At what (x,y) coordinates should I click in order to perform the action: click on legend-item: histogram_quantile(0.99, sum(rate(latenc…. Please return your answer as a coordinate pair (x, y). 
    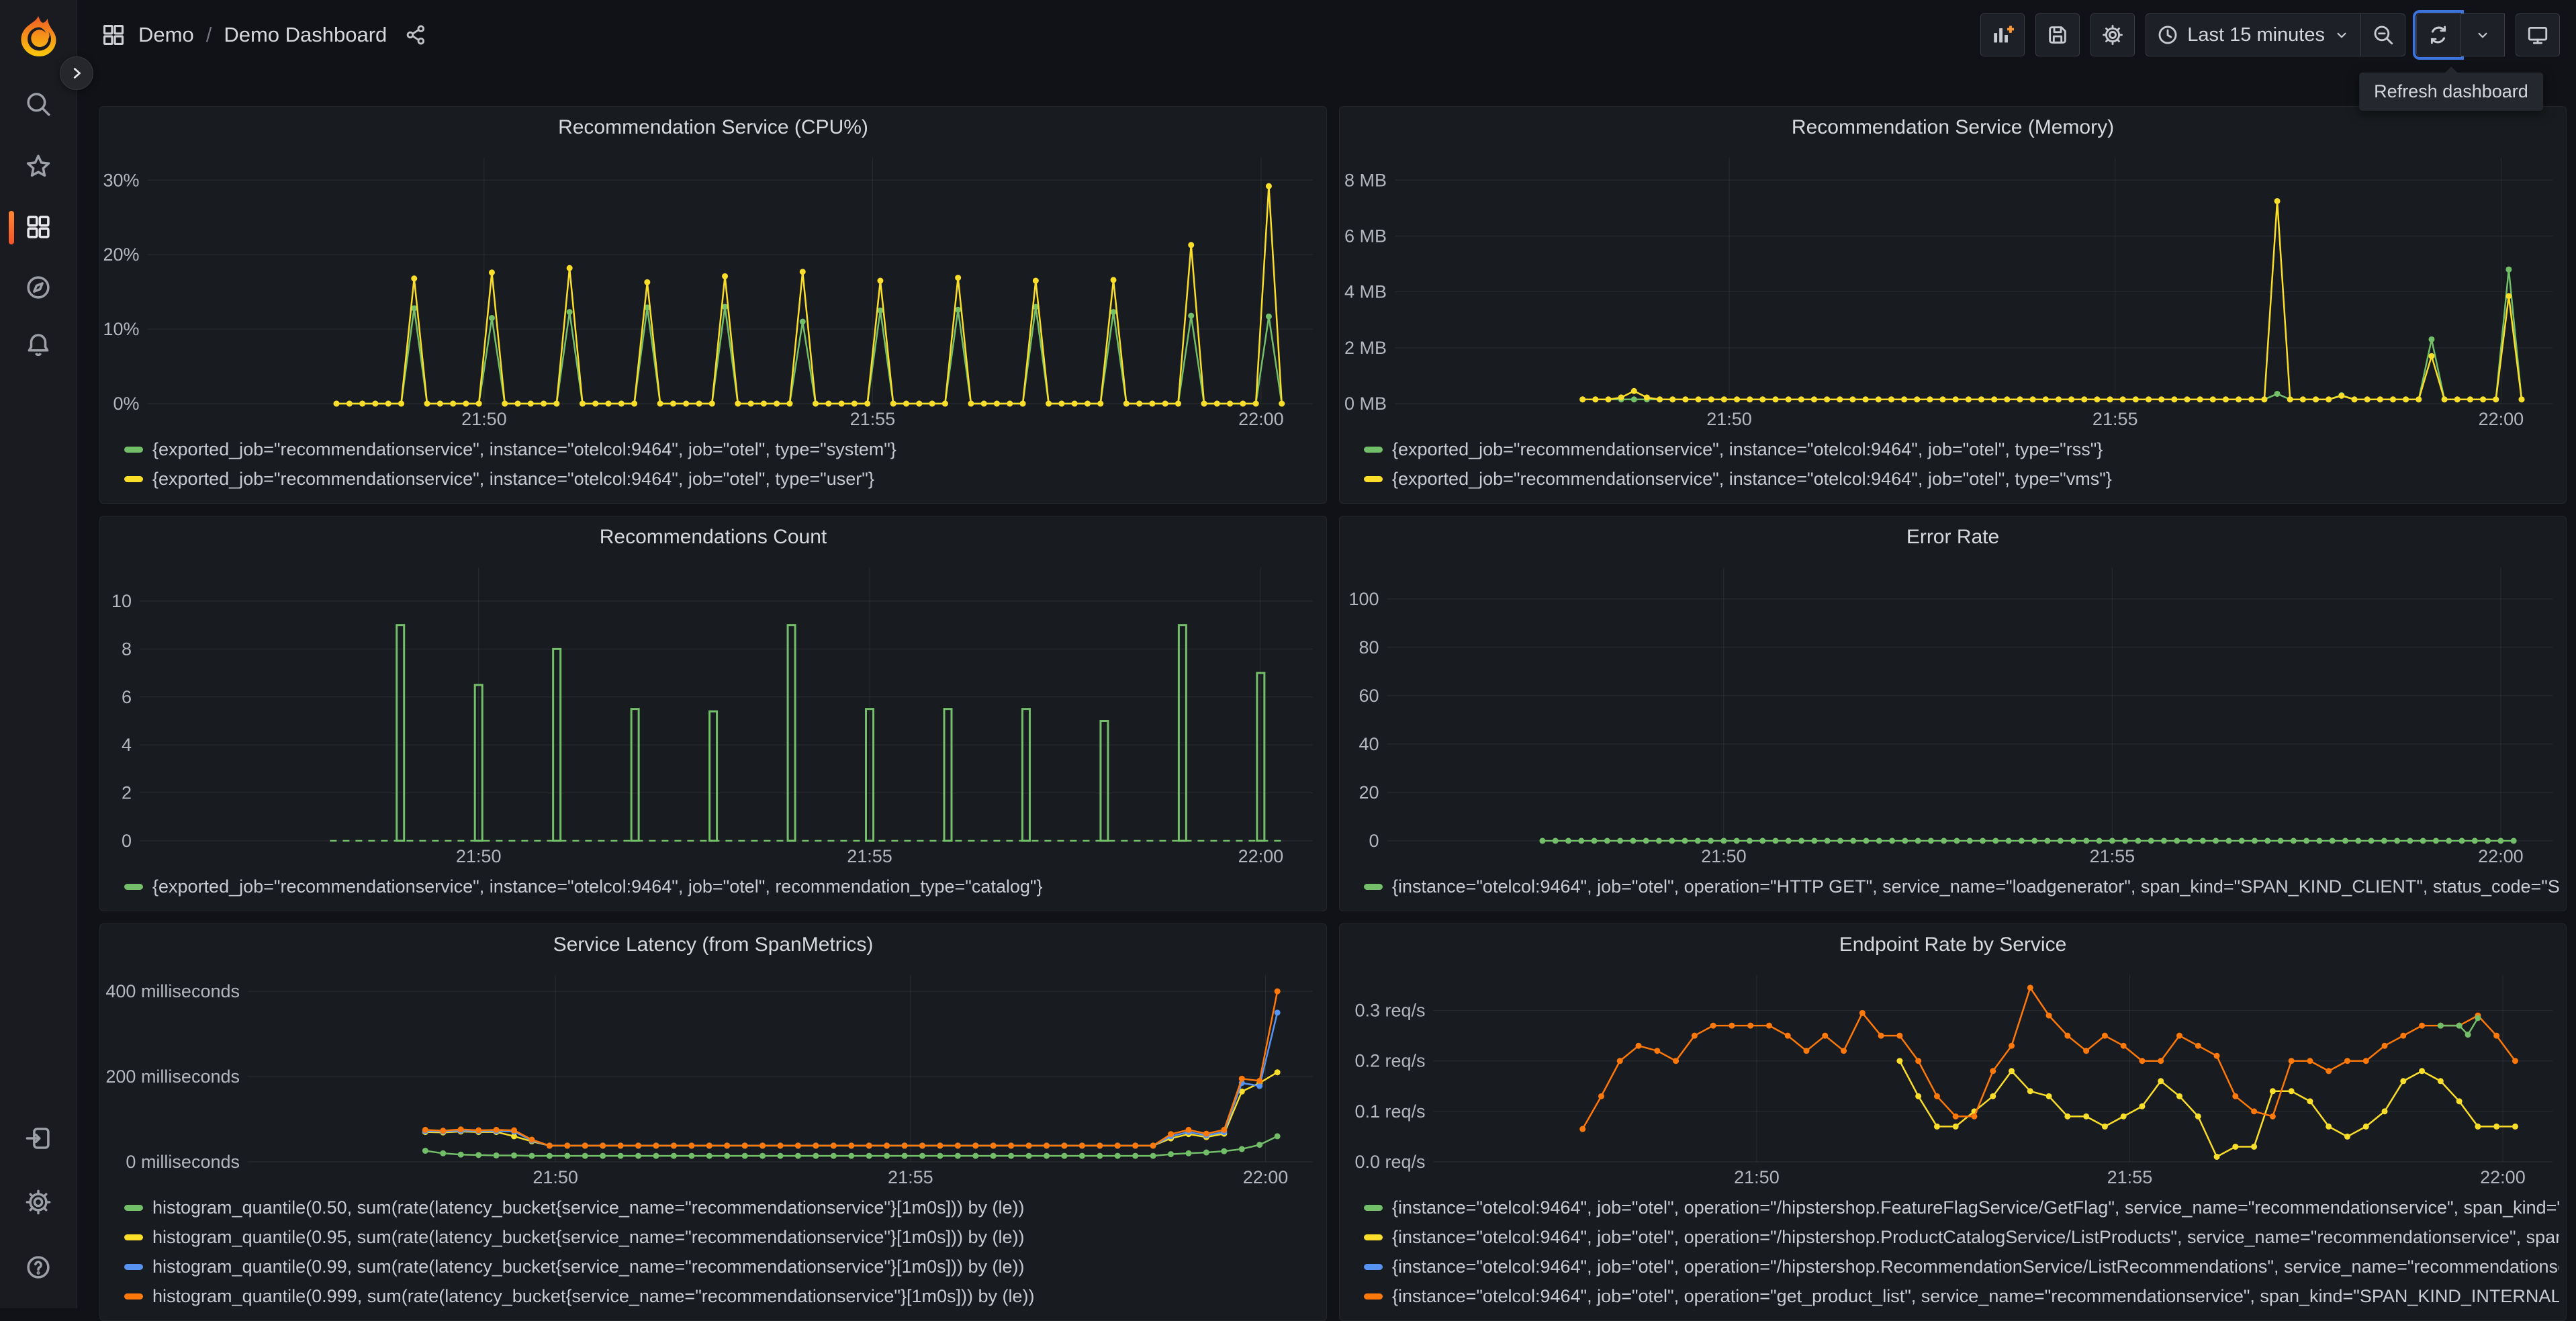
    Looking at the image, I should click on (722, 1267).